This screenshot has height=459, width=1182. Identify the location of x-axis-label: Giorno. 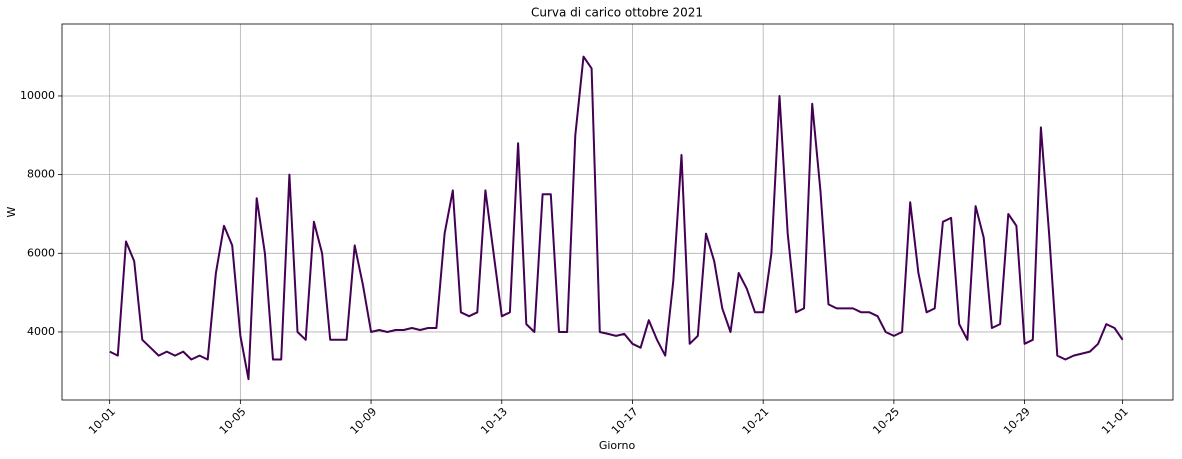
(617, 445).